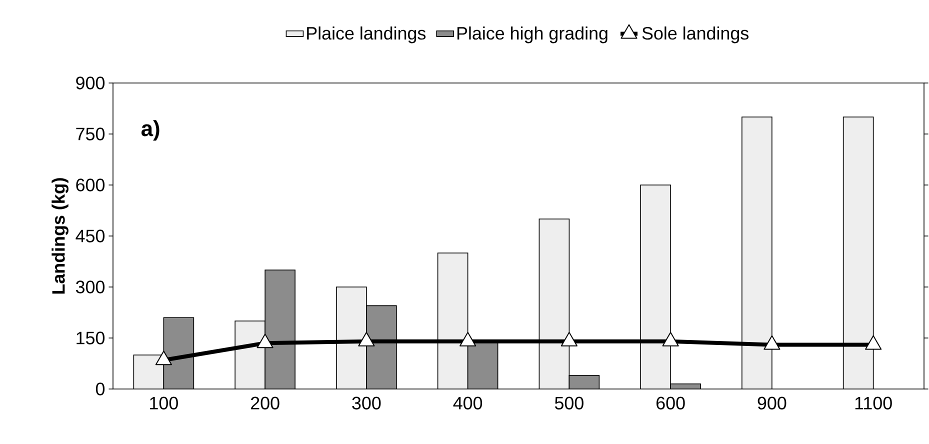 Image resolution: width=929 pixels, height=444 pixels. I want to click on x-tick-label: 1100, so click(873, 403).